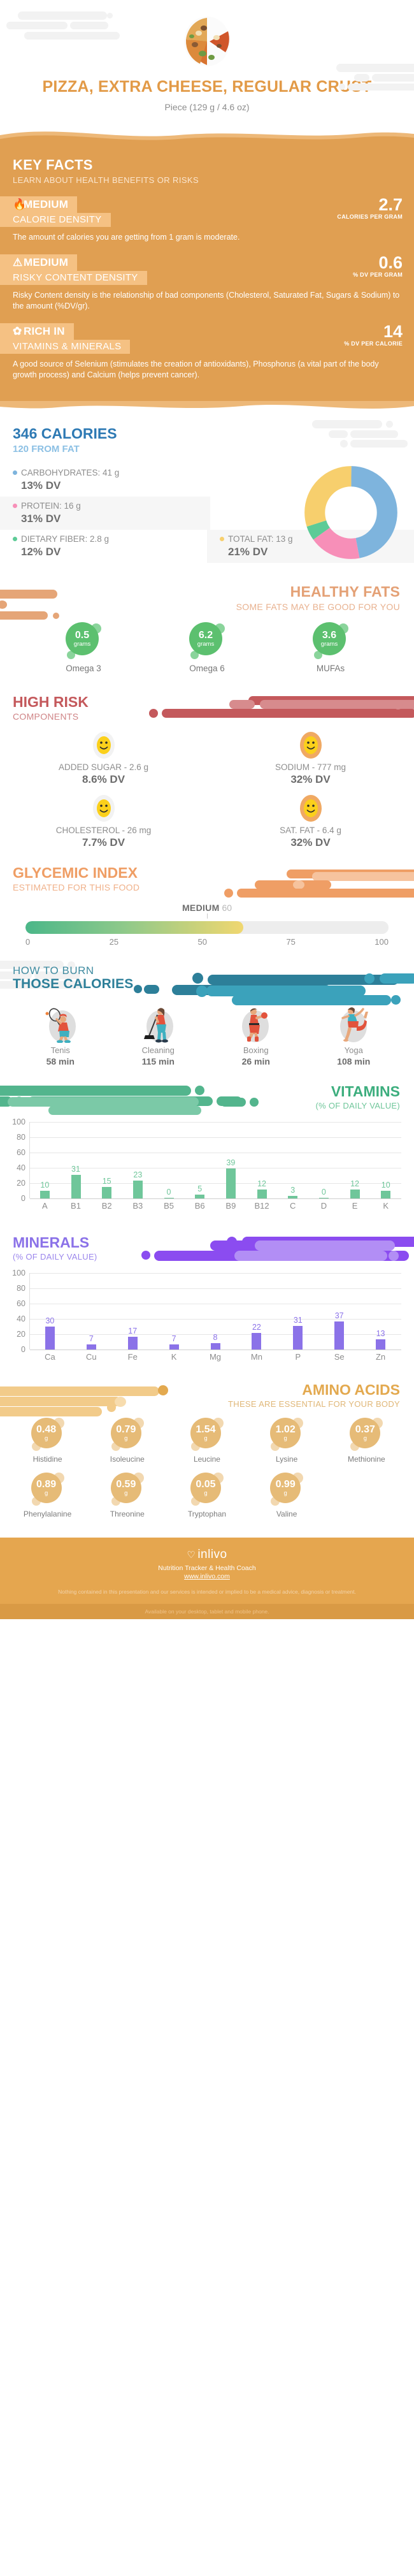 This screenshot has width=414, height=2576. Describe the element at coordinates (207, 1568) in the screenshot. I see `brand-tagline: Nutrition Tracker & Health Coach` at that location.